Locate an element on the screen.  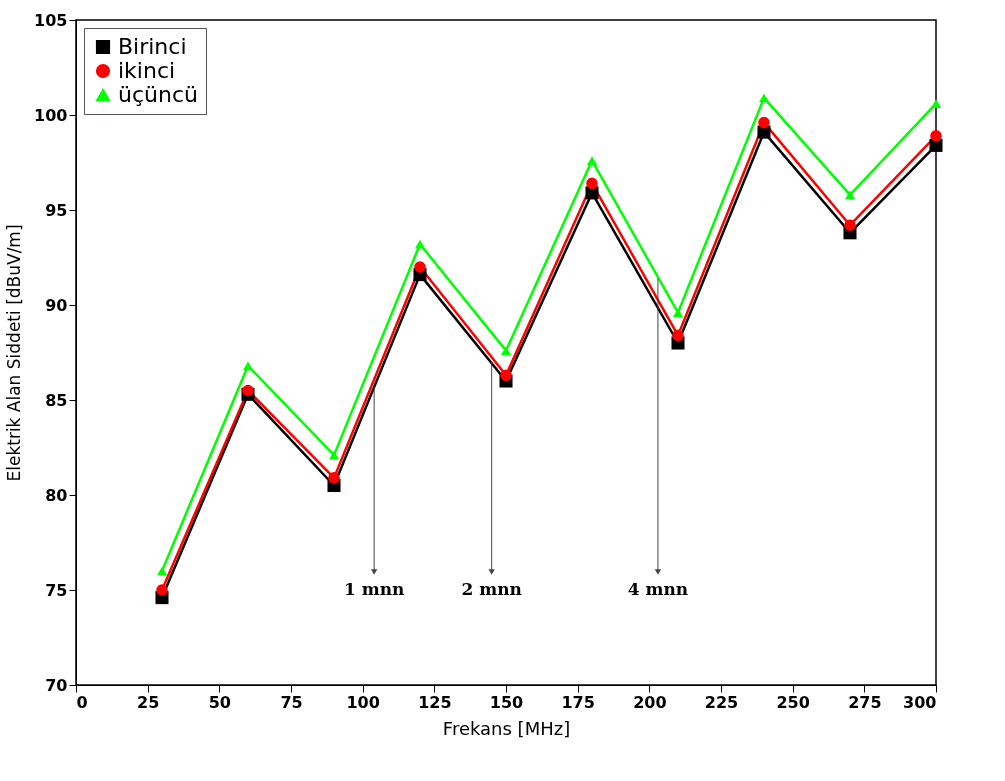
annotation: 2 mnn is located at coordinates (491, 588).